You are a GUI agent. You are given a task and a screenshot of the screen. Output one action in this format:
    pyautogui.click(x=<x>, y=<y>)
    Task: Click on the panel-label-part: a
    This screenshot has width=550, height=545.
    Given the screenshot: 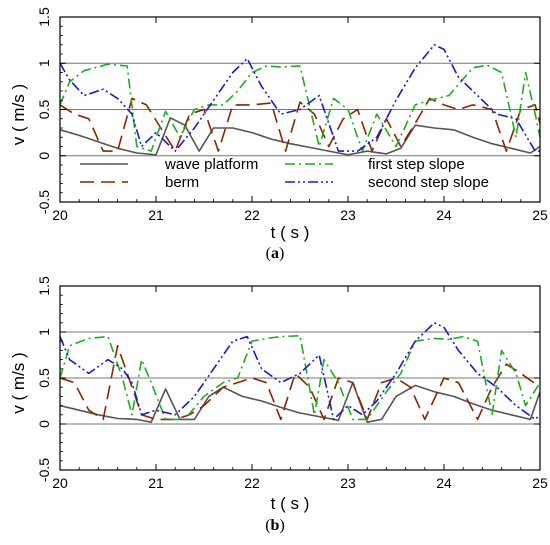 What is the action you would take?
    pyautogui.click(x=275, y=253)
    